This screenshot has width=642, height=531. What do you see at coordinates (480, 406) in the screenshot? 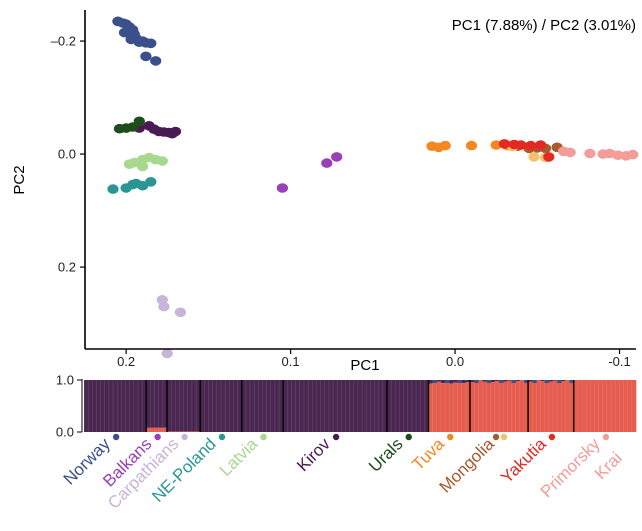
I see `bar-8-2-east` at bounding box center [480, 406].